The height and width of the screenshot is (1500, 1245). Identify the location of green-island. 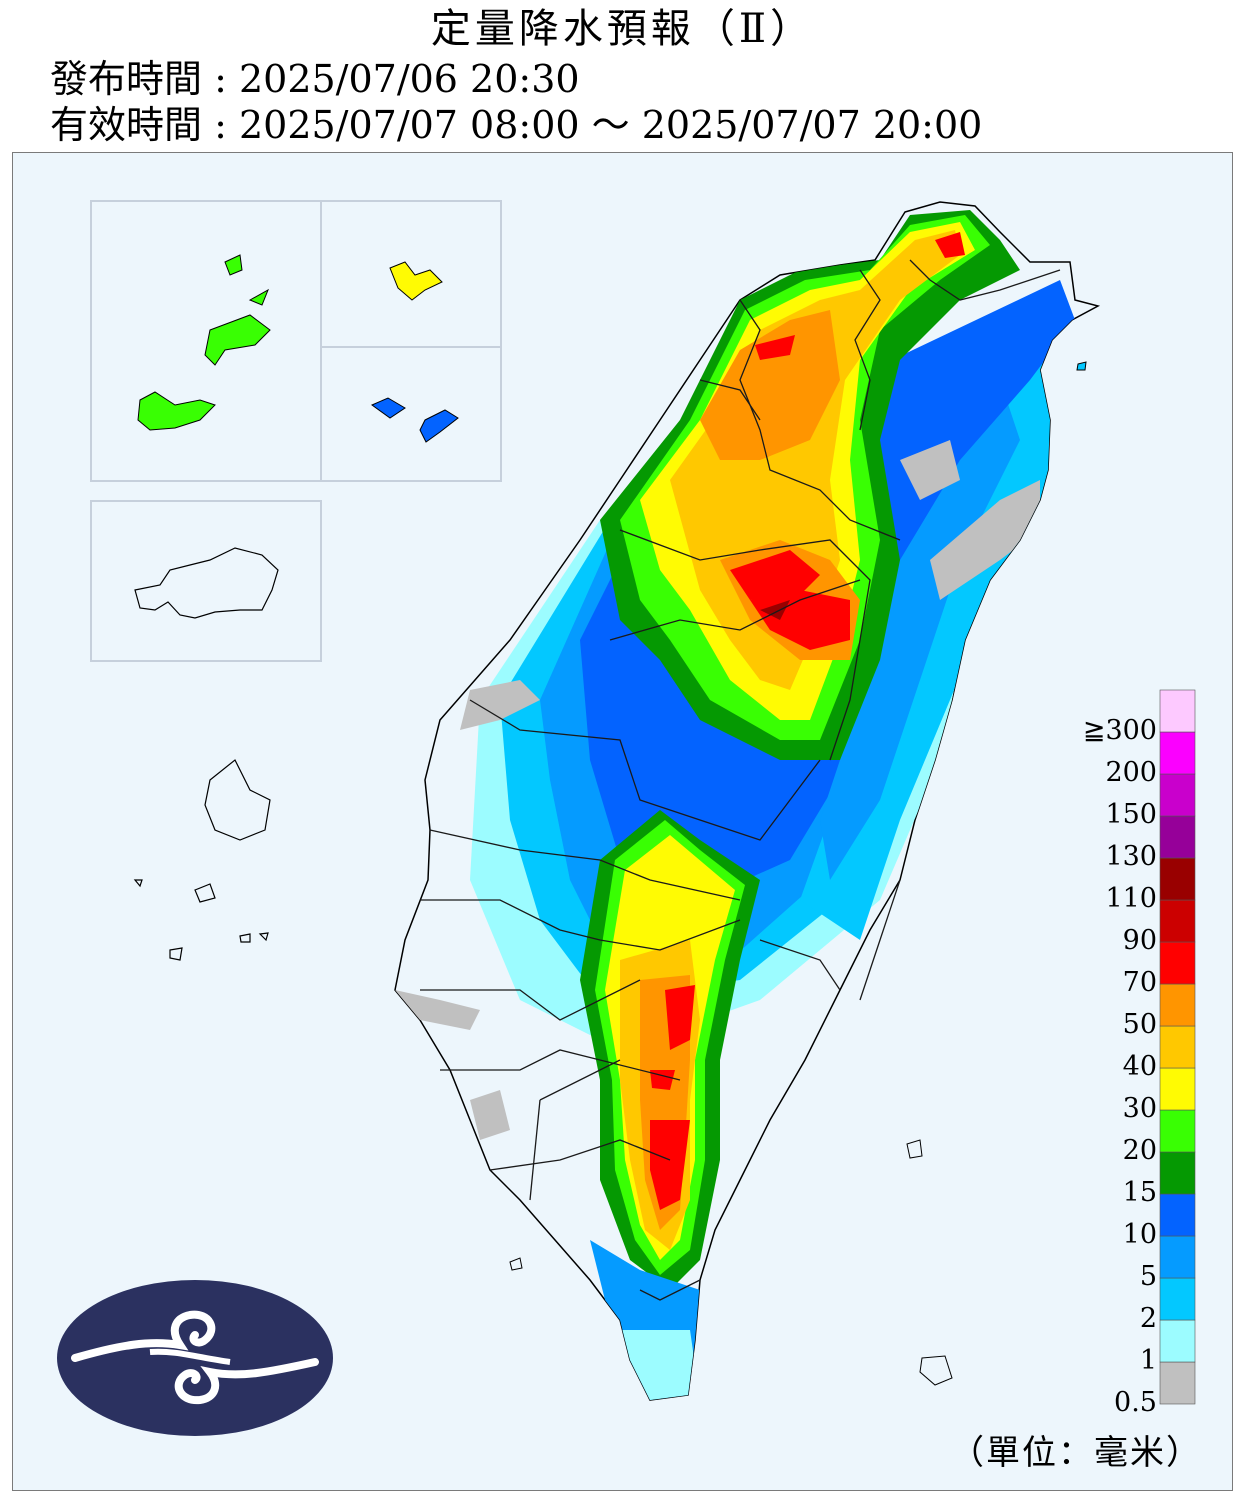
(914, 1149).